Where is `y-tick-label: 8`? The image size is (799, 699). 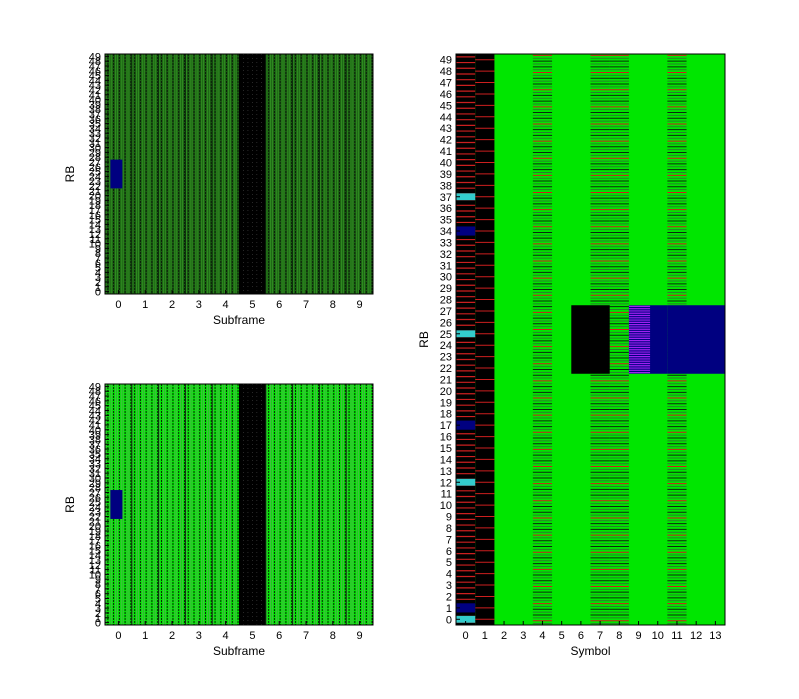 y-tick-label: 8 is located at coordinates (449, 529).